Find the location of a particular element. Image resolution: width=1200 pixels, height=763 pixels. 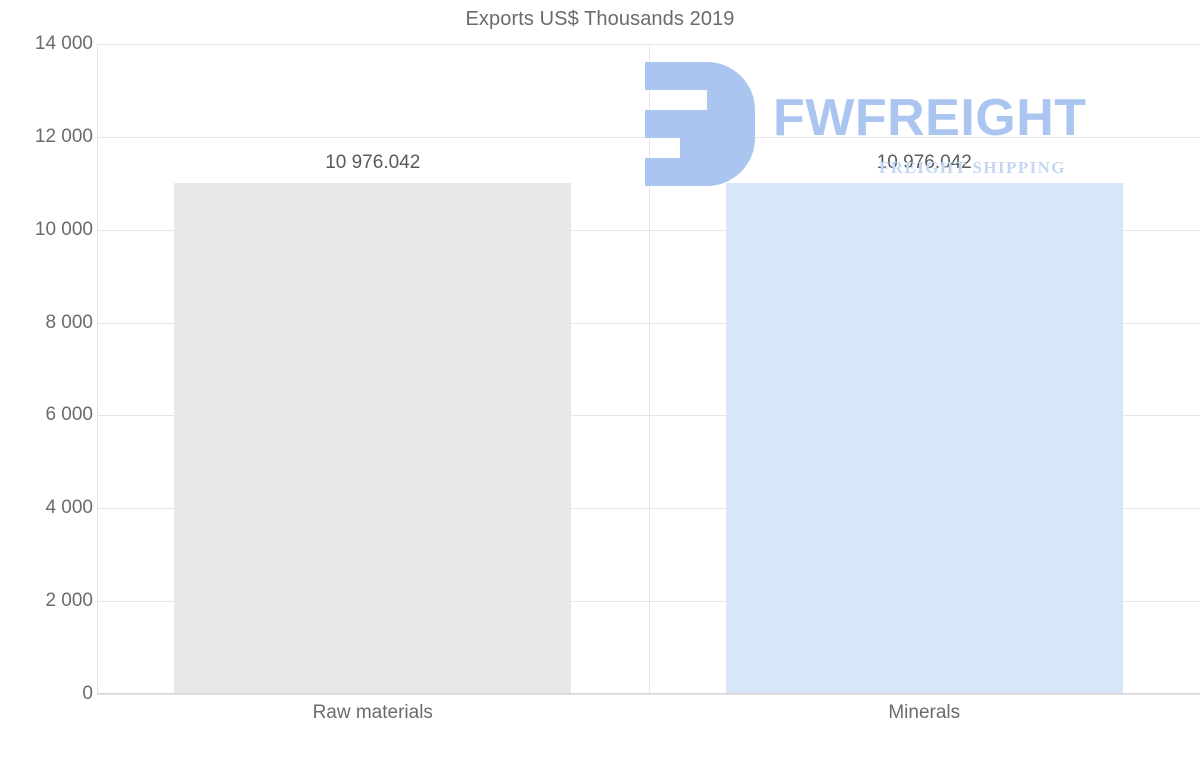

y-tick-label: 10 000 is located at coordinates (63, 229).